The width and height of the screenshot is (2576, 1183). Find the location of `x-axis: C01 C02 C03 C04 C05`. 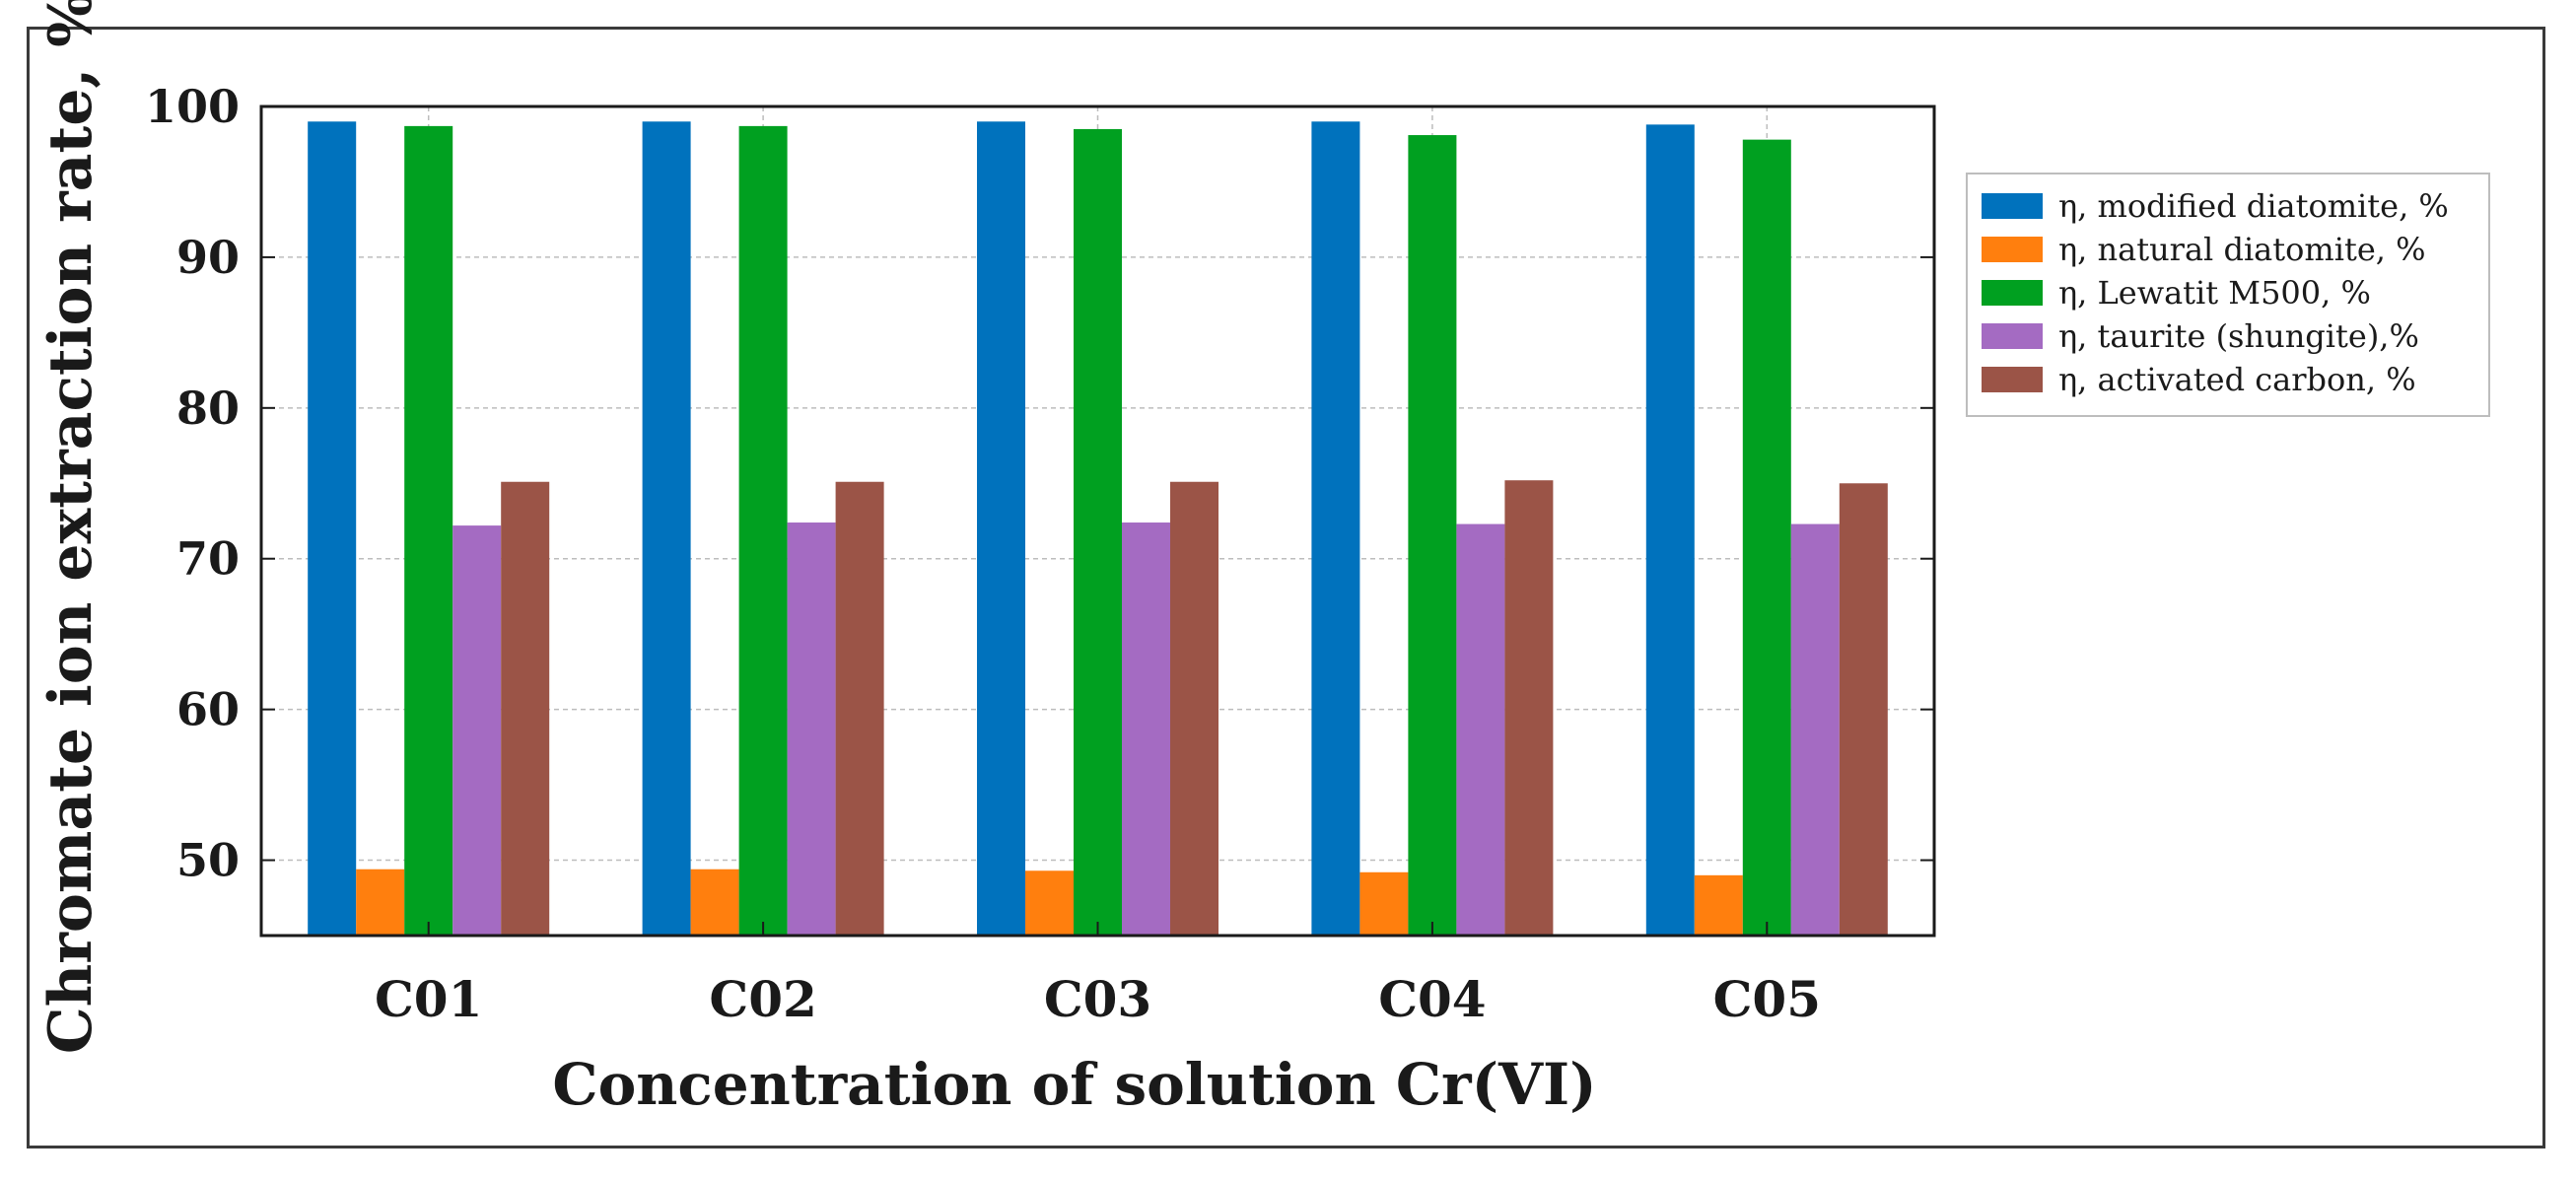

x-axis: C01 C02 C03 C04 C05 is located at coordinates (1098, 975).